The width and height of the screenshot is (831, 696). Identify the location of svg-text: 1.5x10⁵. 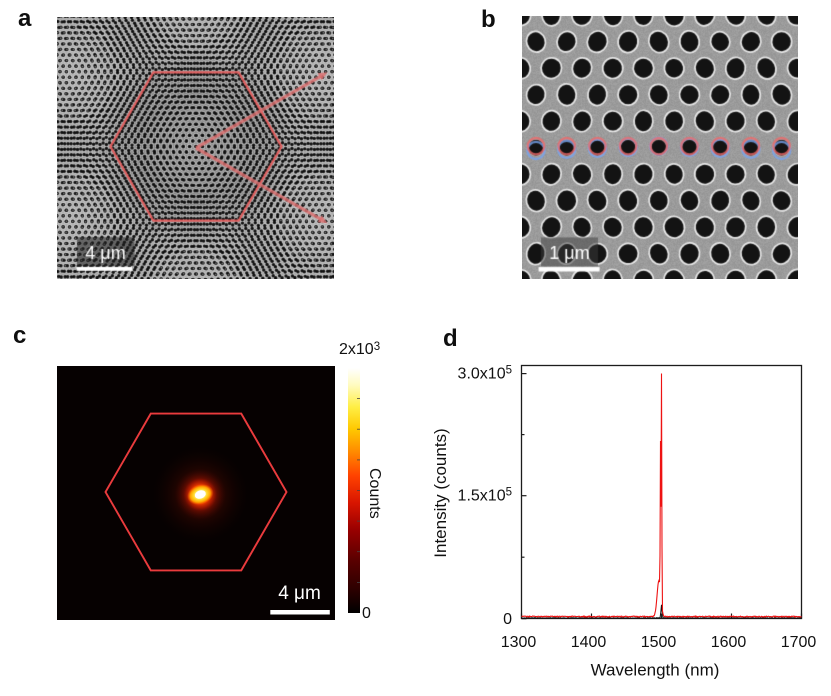
(485, 496).